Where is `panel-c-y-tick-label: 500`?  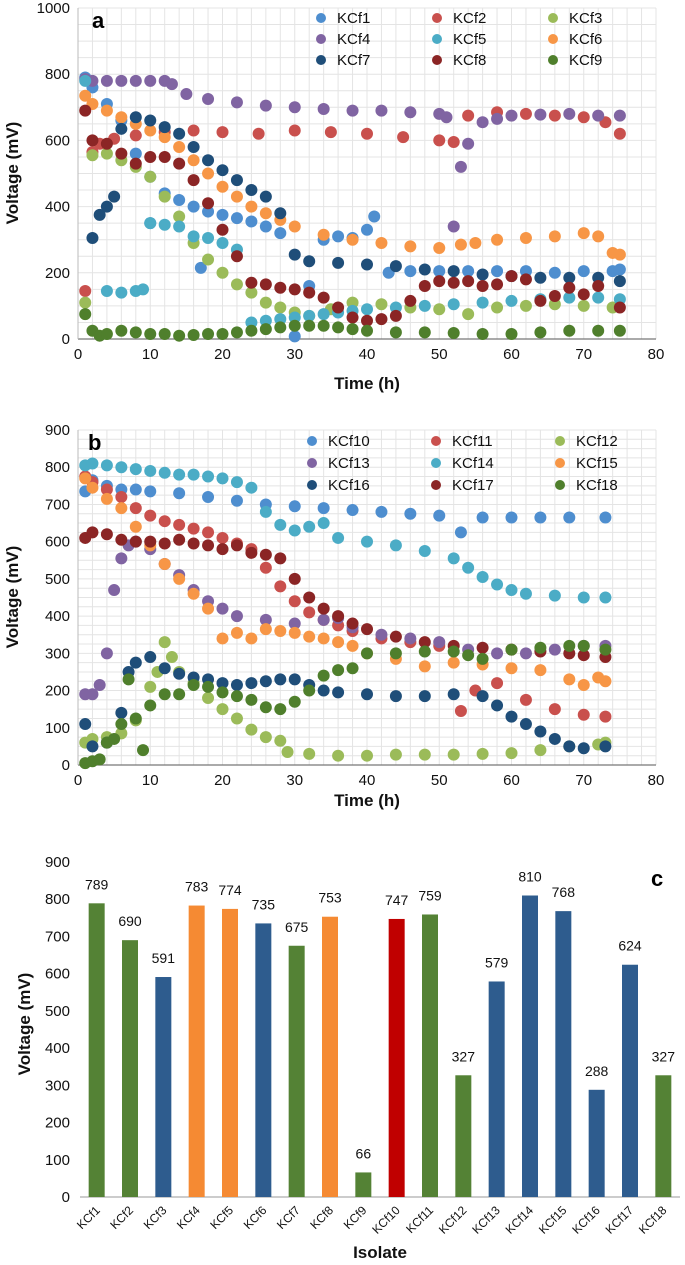 panel-c-y-tick-label: 500 is located at coordinates (57, 1011).